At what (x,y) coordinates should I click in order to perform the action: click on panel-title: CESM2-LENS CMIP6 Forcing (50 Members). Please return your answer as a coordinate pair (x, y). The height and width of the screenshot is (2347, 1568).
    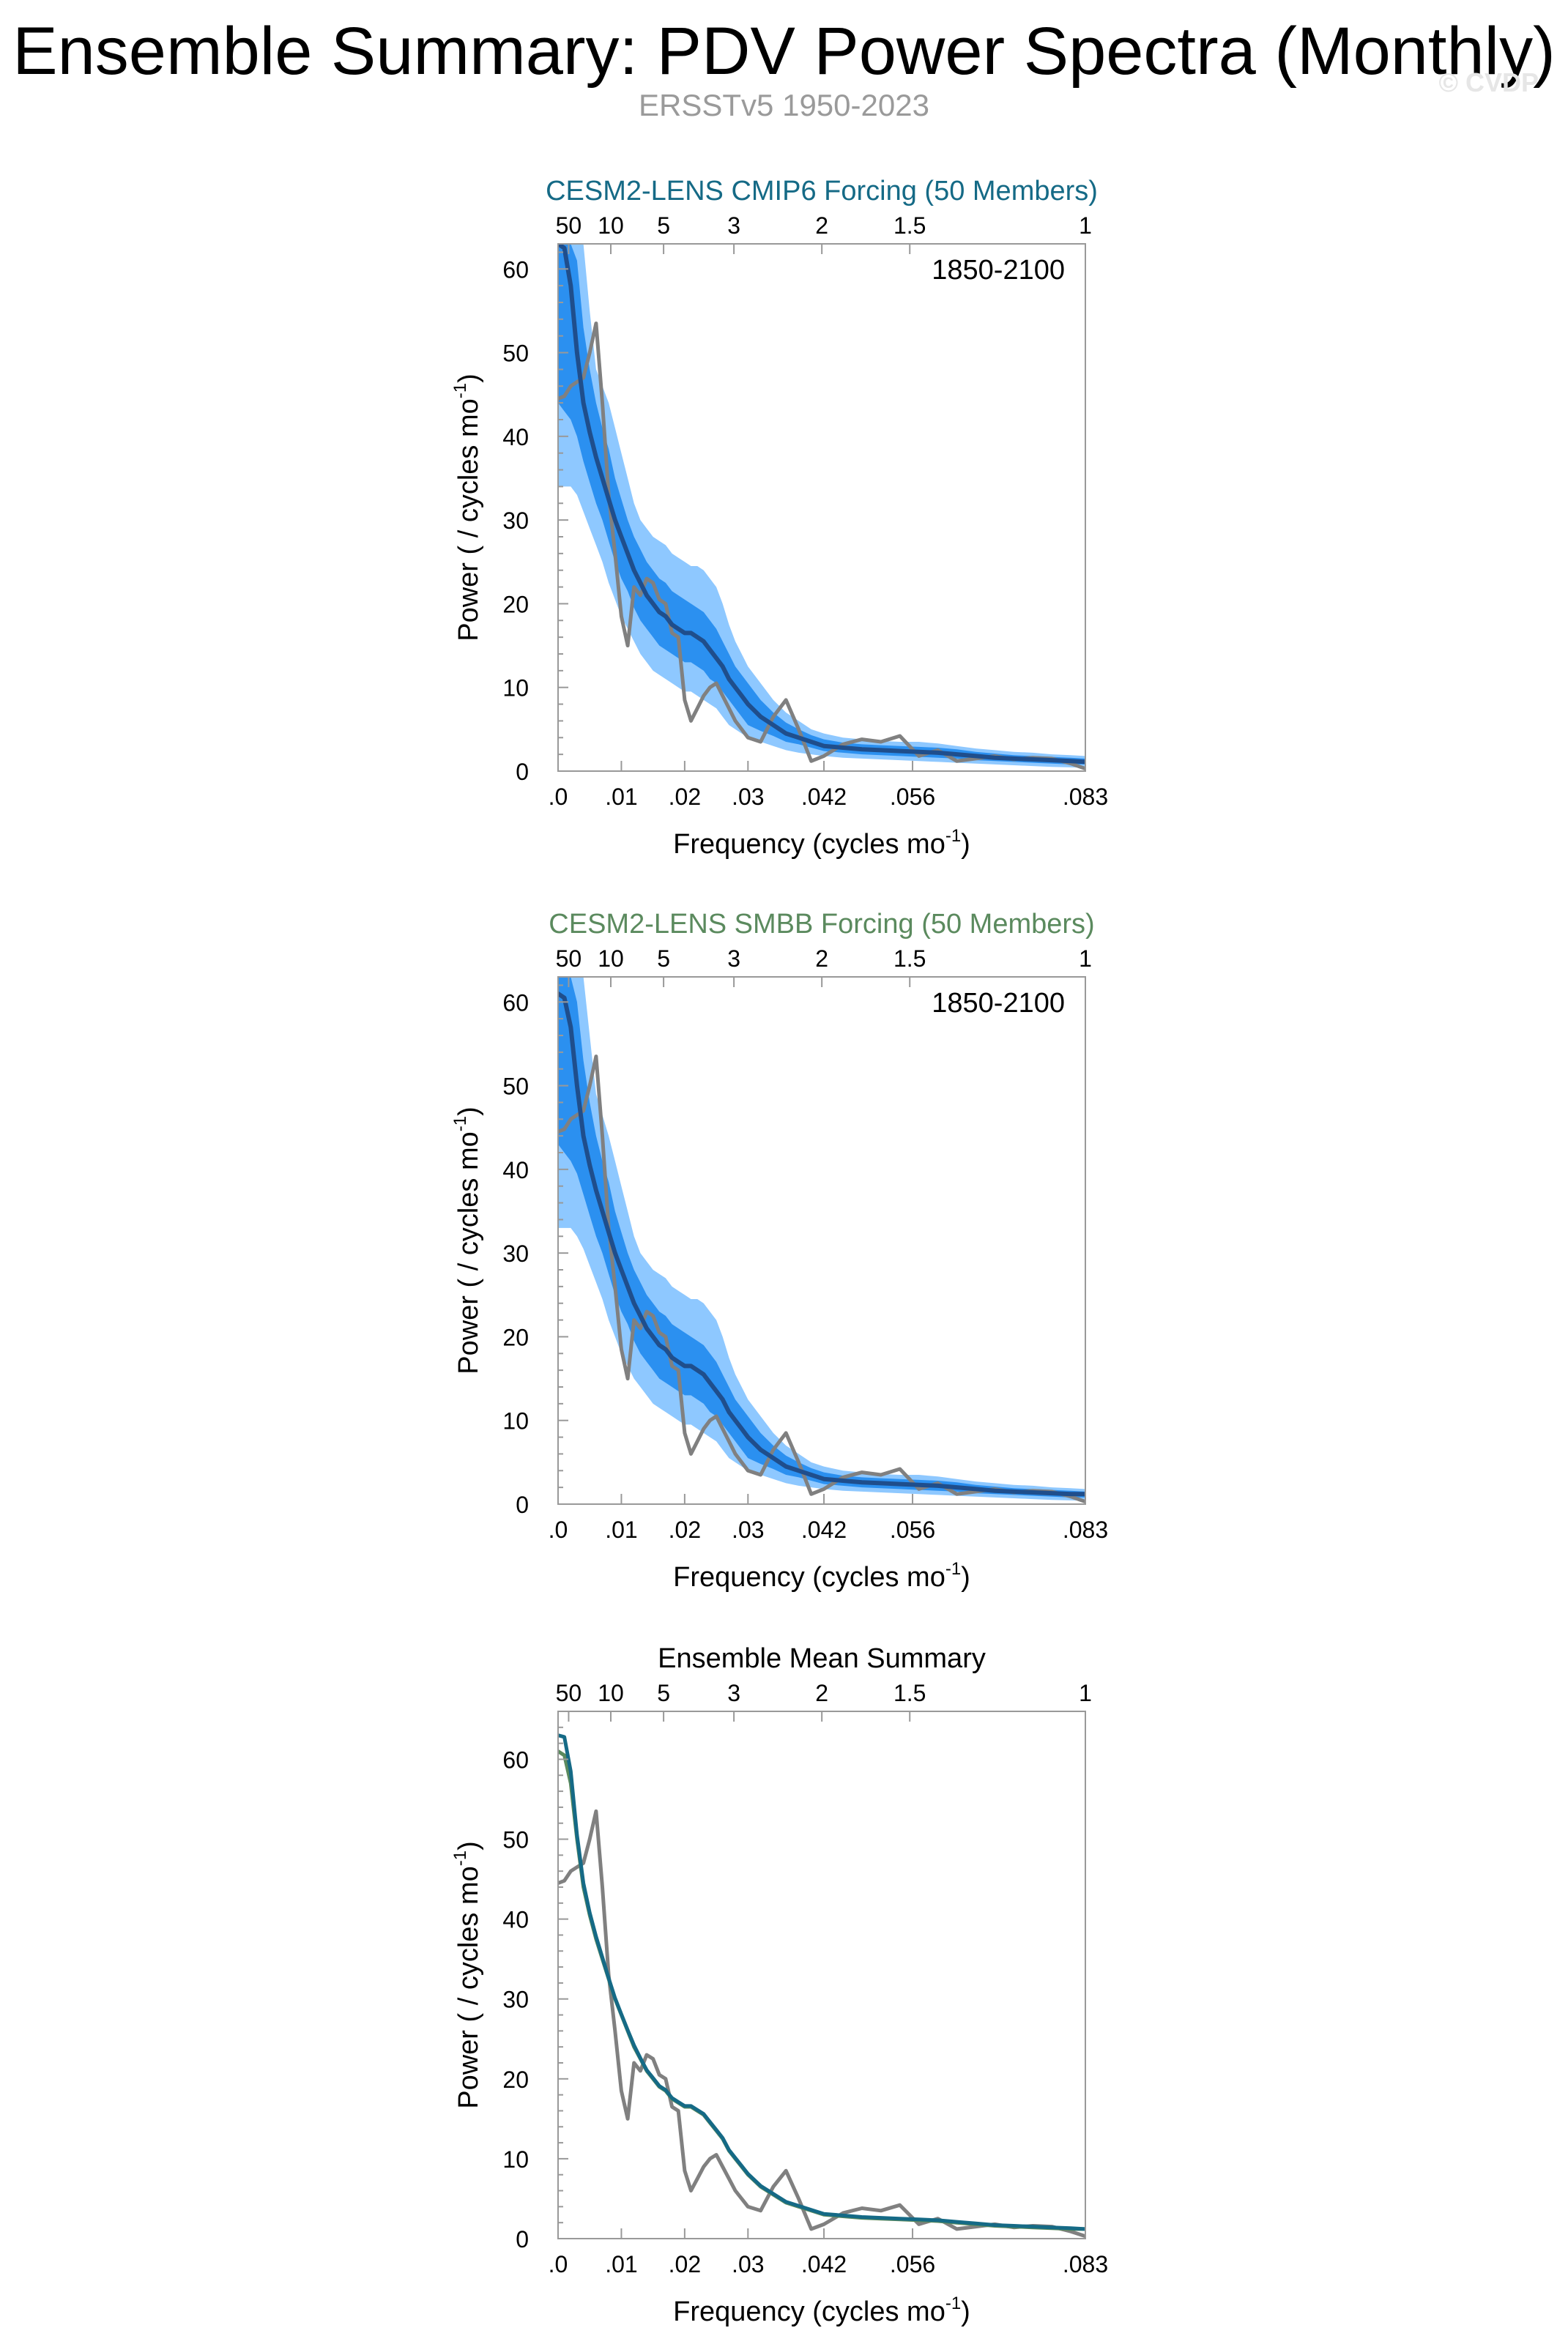
    Looking at the image, I should click on (822, 191).